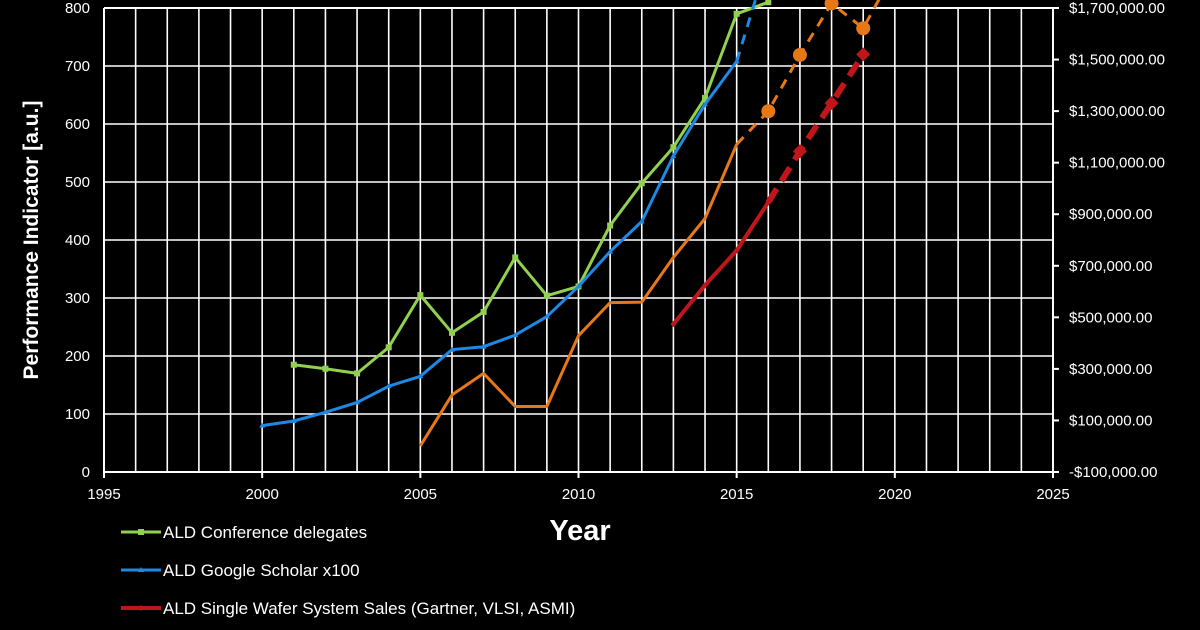 This screenshot has width=1200, height=630. What do you see at coordinates (579, 531) in the screenshot?
I see `x-axis-title: Year` at bounding box center [579, 531].